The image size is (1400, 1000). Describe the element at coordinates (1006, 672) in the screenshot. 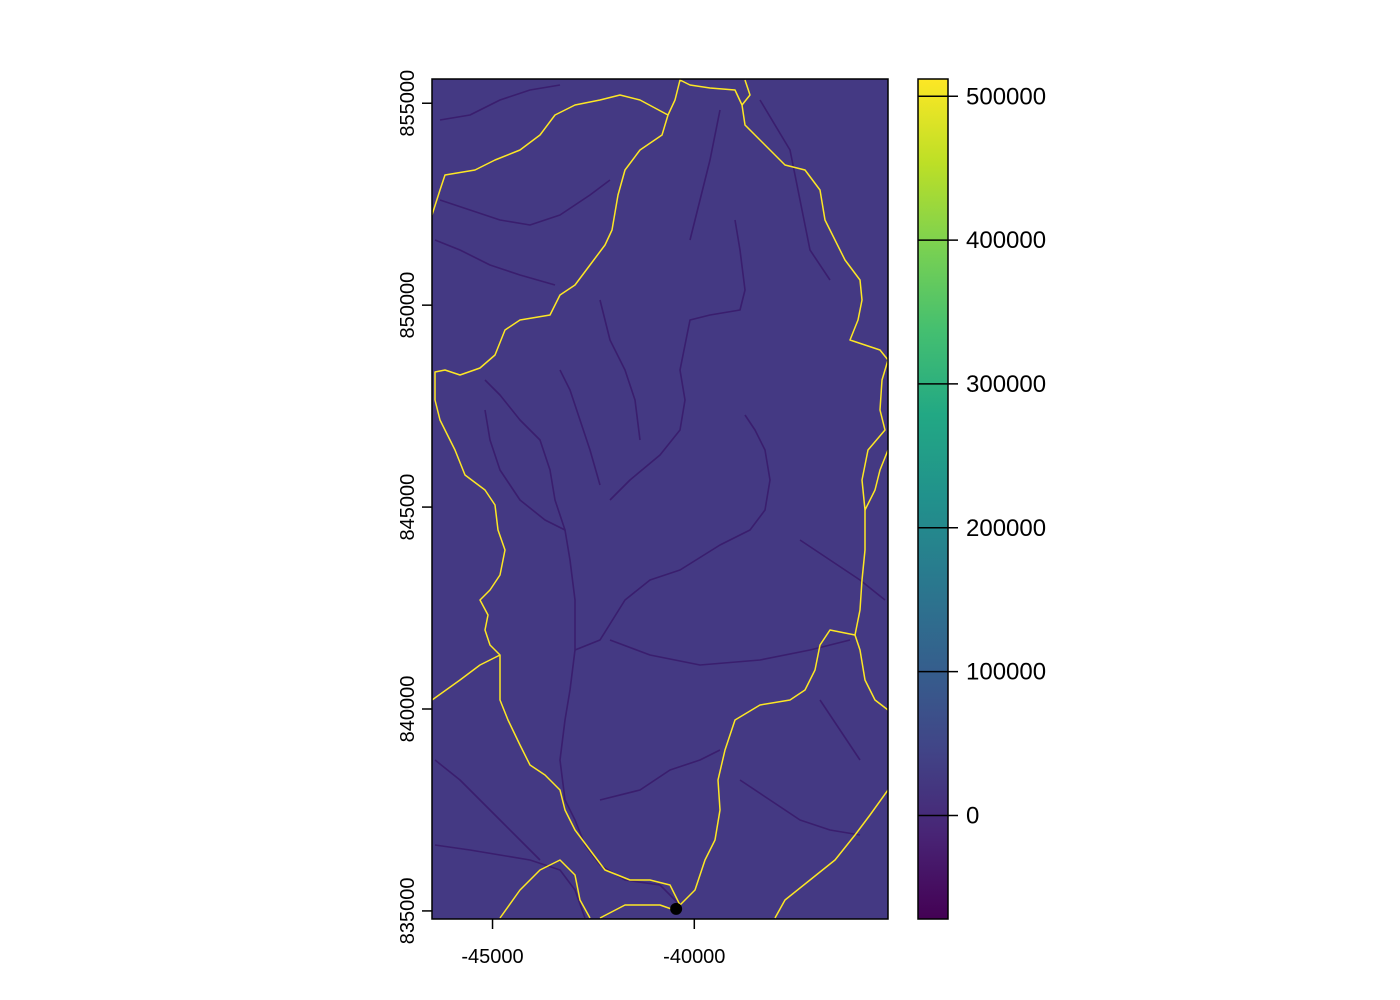

I see `legend-tick-label: 100000` at that location.